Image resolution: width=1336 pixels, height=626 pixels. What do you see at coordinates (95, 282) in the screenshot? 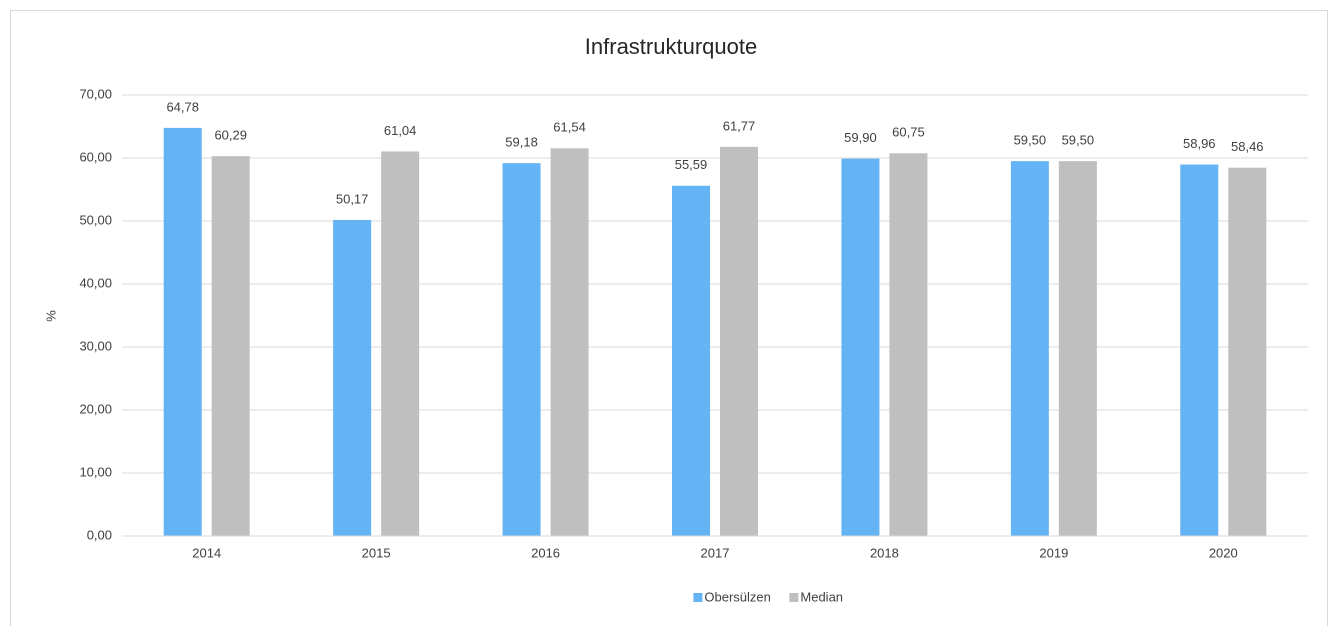
I see `y-tick-label: 40,00` at bounding box center [95, 282].